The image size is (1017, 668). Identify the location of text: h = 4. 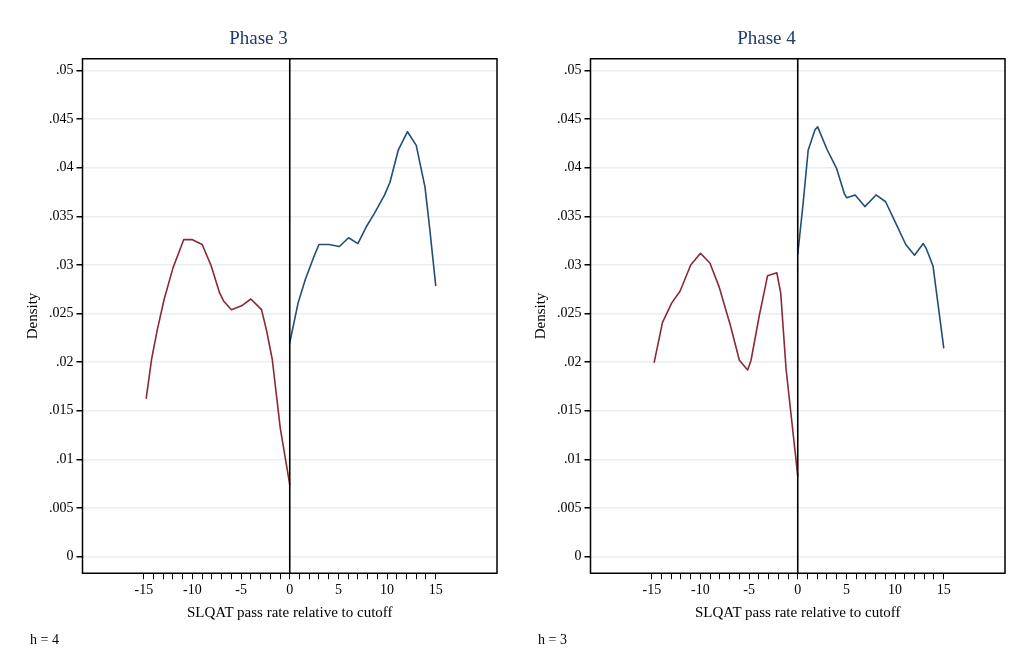
(44, 639).